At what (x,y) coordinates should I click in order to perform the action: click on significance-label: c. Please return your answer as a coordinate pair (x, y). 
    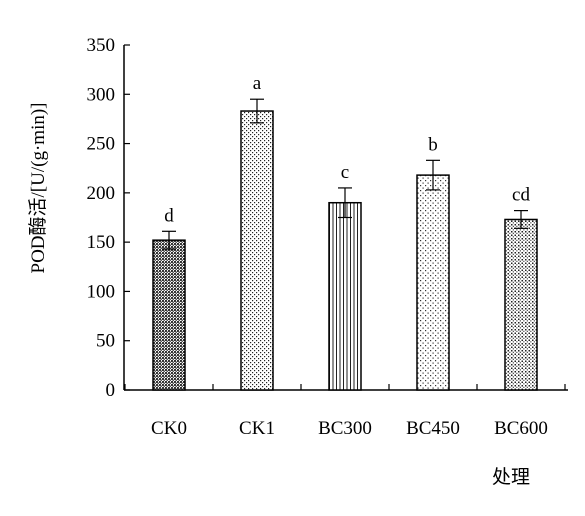
    Looking at the image, I should click on (345, 172).